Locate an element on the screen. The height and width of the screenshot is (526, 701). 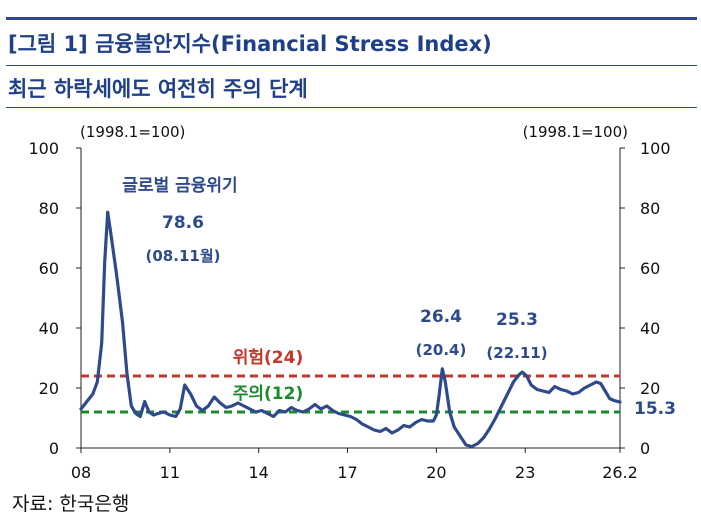
title-divider is located at coordinates (351, 65).